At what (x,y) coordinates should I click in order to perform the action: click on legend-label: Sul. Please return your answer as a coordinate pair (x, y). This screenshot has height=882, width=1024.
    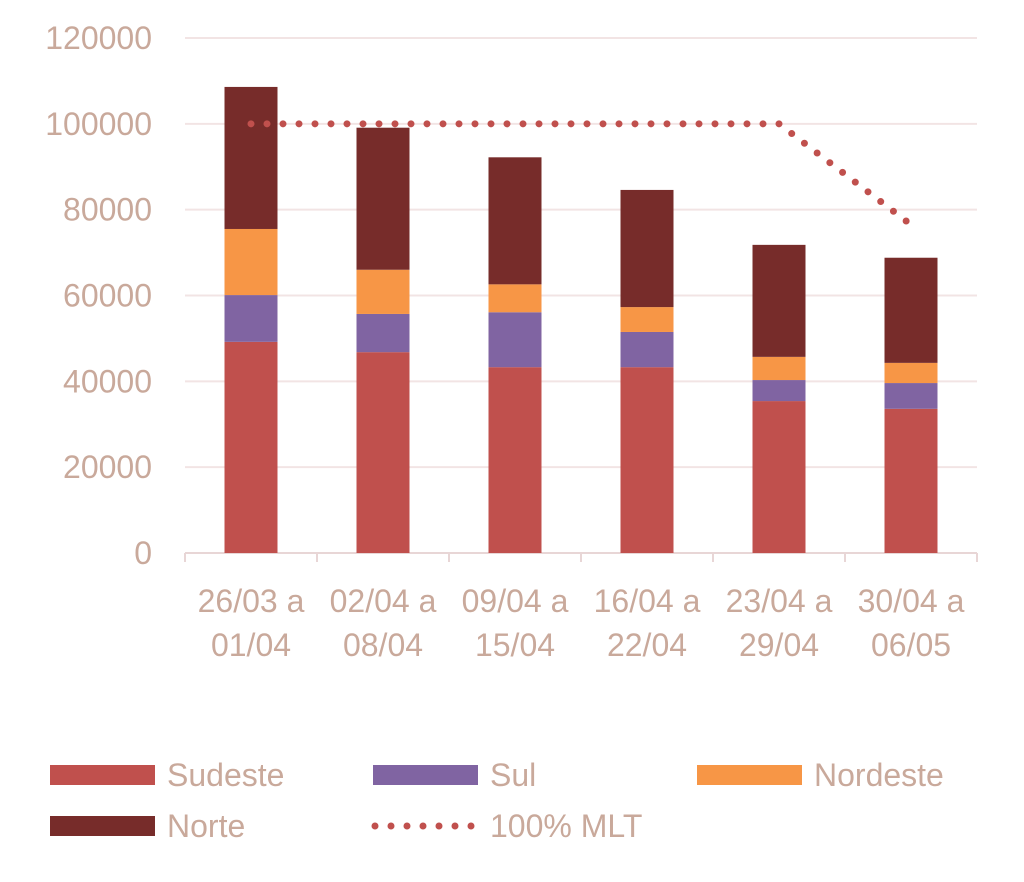
    Looking at the image, I should click on (513, 775).